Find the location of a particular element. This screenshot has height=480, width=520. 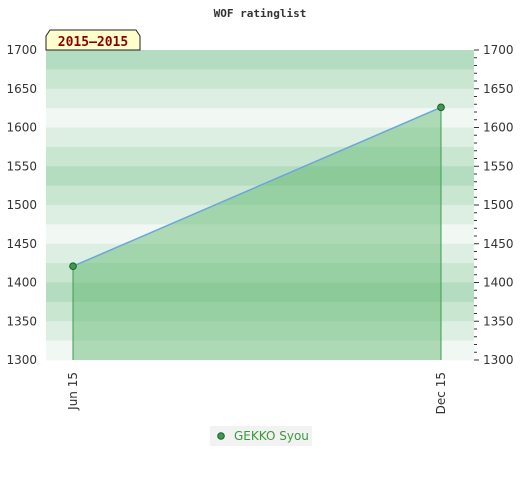

period-badge-label: 2015–2015 is located at coordinates (93, 42).